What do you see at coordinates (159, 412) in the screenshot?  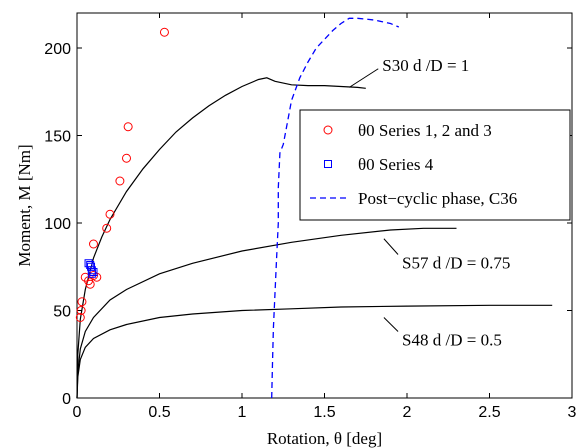 I see `x-tick-label: 0.5` at bounding box center [159, 412].